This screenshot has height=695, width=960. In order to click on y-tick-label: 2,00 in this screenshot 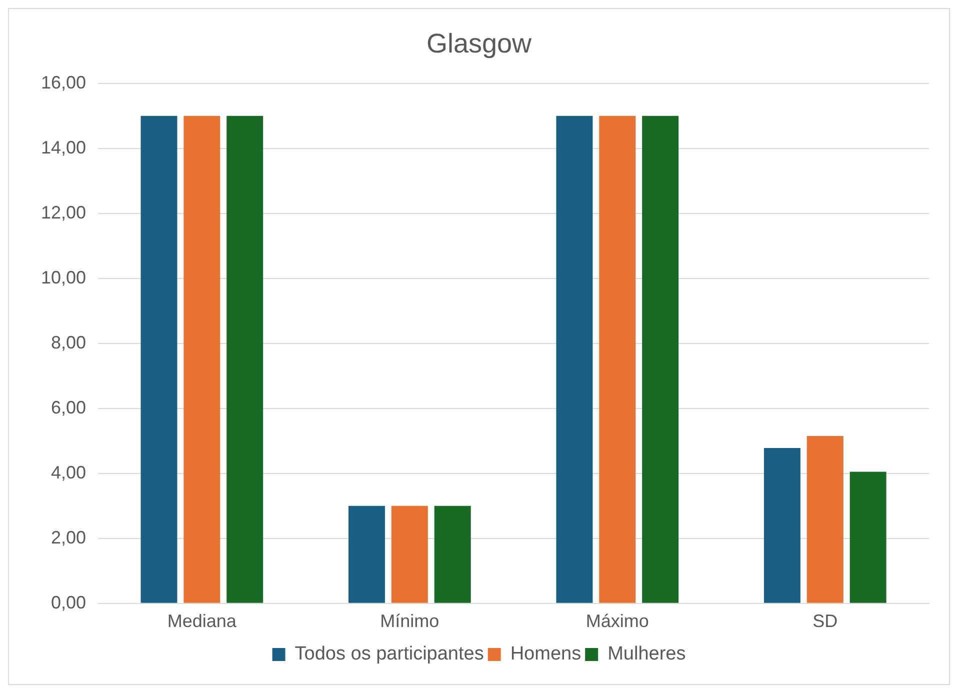, I will do `click(68, 537)`.